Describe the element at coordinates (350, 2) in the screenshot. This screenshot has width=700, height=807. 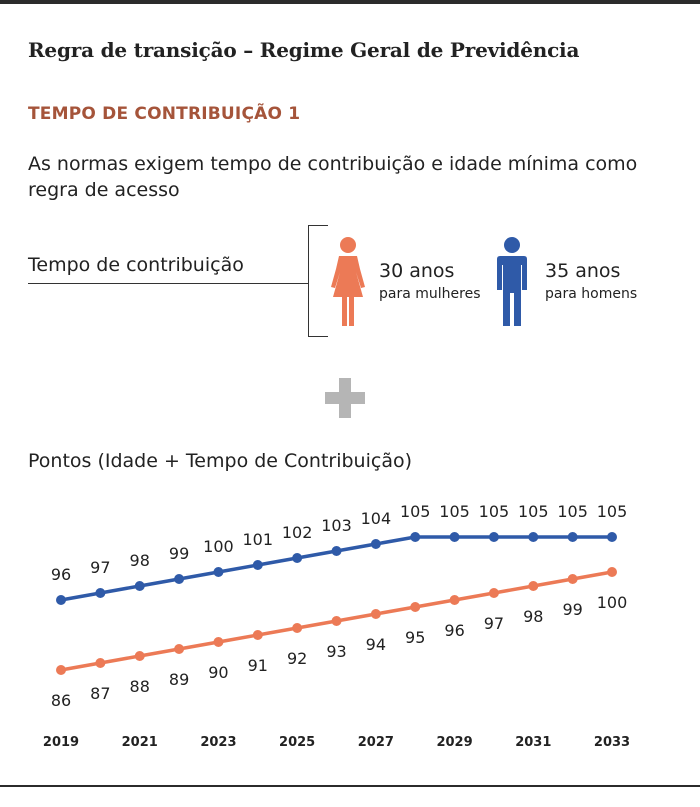
I see `top-rule` at that location.